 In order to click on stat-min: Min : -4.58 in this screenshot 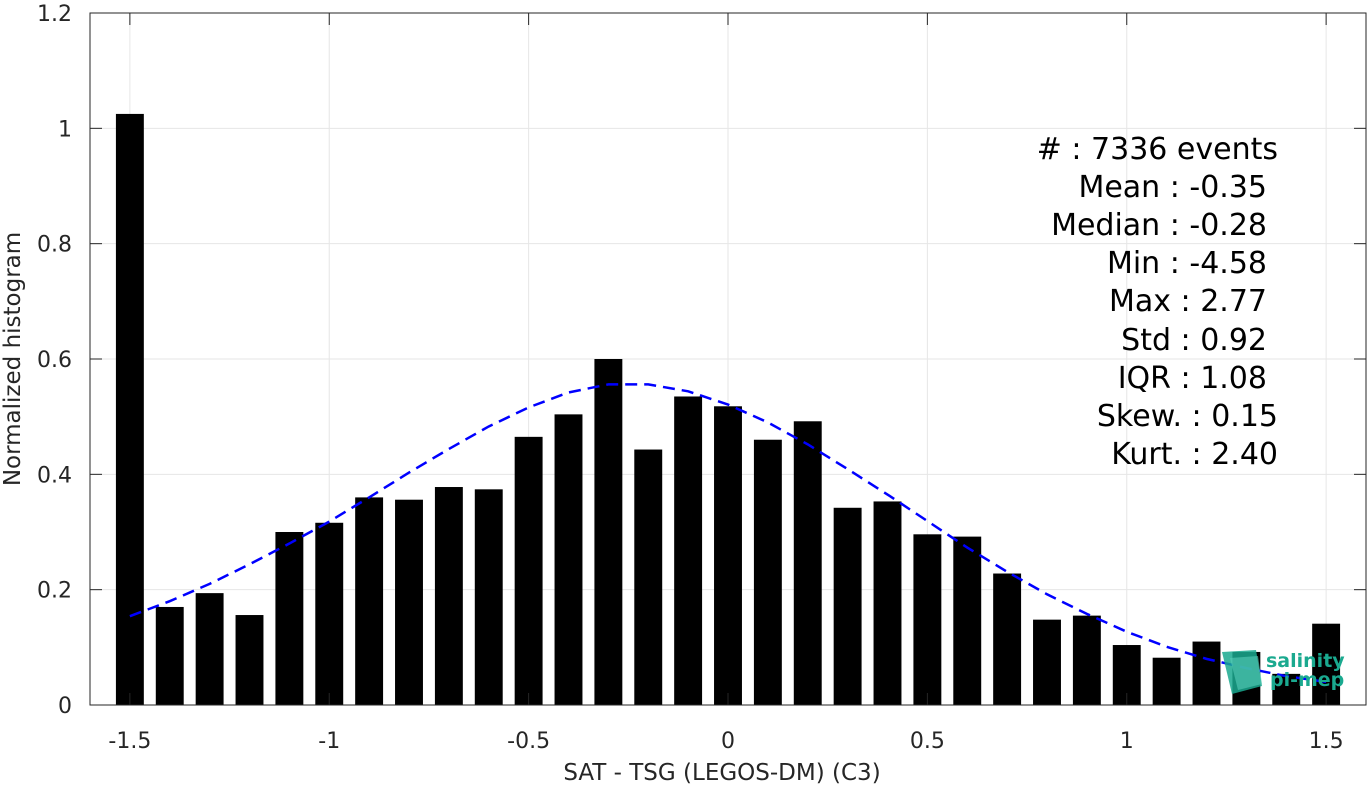, I will do `click(1187, 263)`.